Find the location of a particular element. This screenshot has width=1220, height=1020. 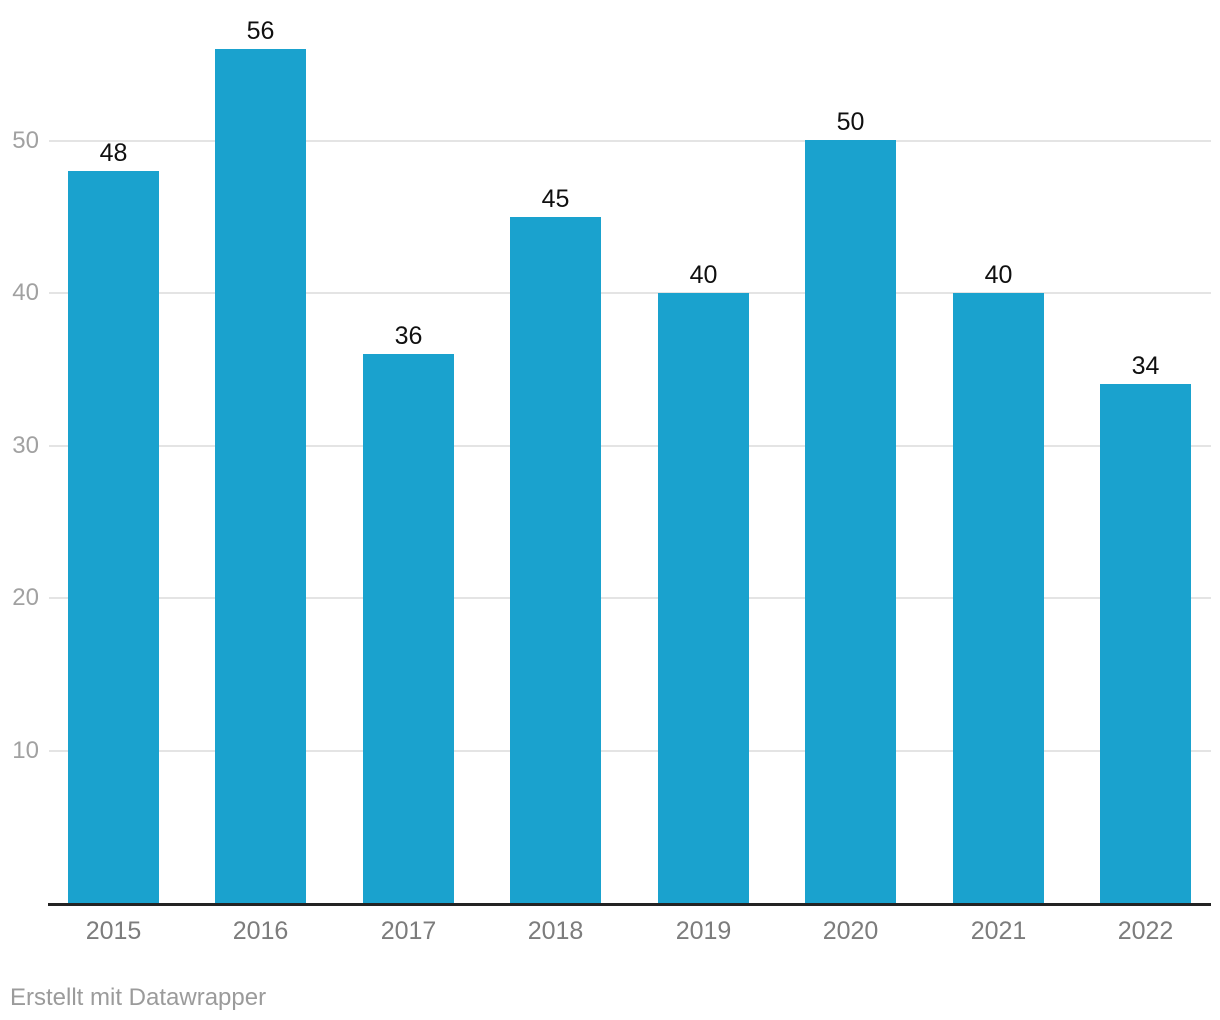

x-axis-line is located at coordinates (629, 904).